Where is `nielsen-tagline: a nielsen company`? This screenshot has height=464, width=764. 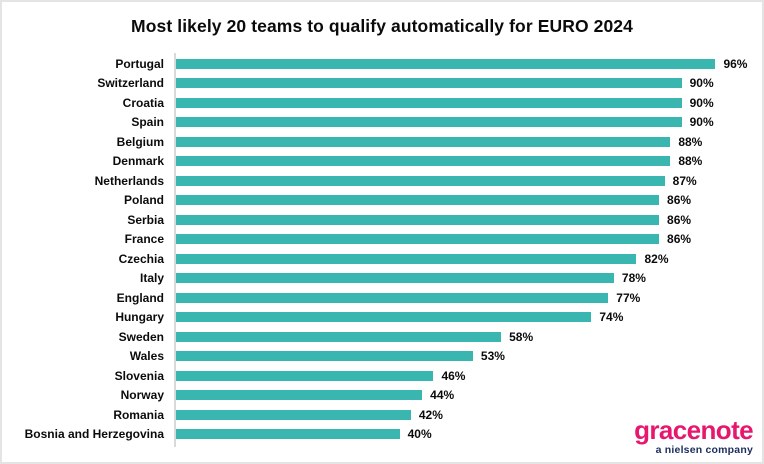 nielsen-tagline: a nielsen company is located at coordinates (704, 449).